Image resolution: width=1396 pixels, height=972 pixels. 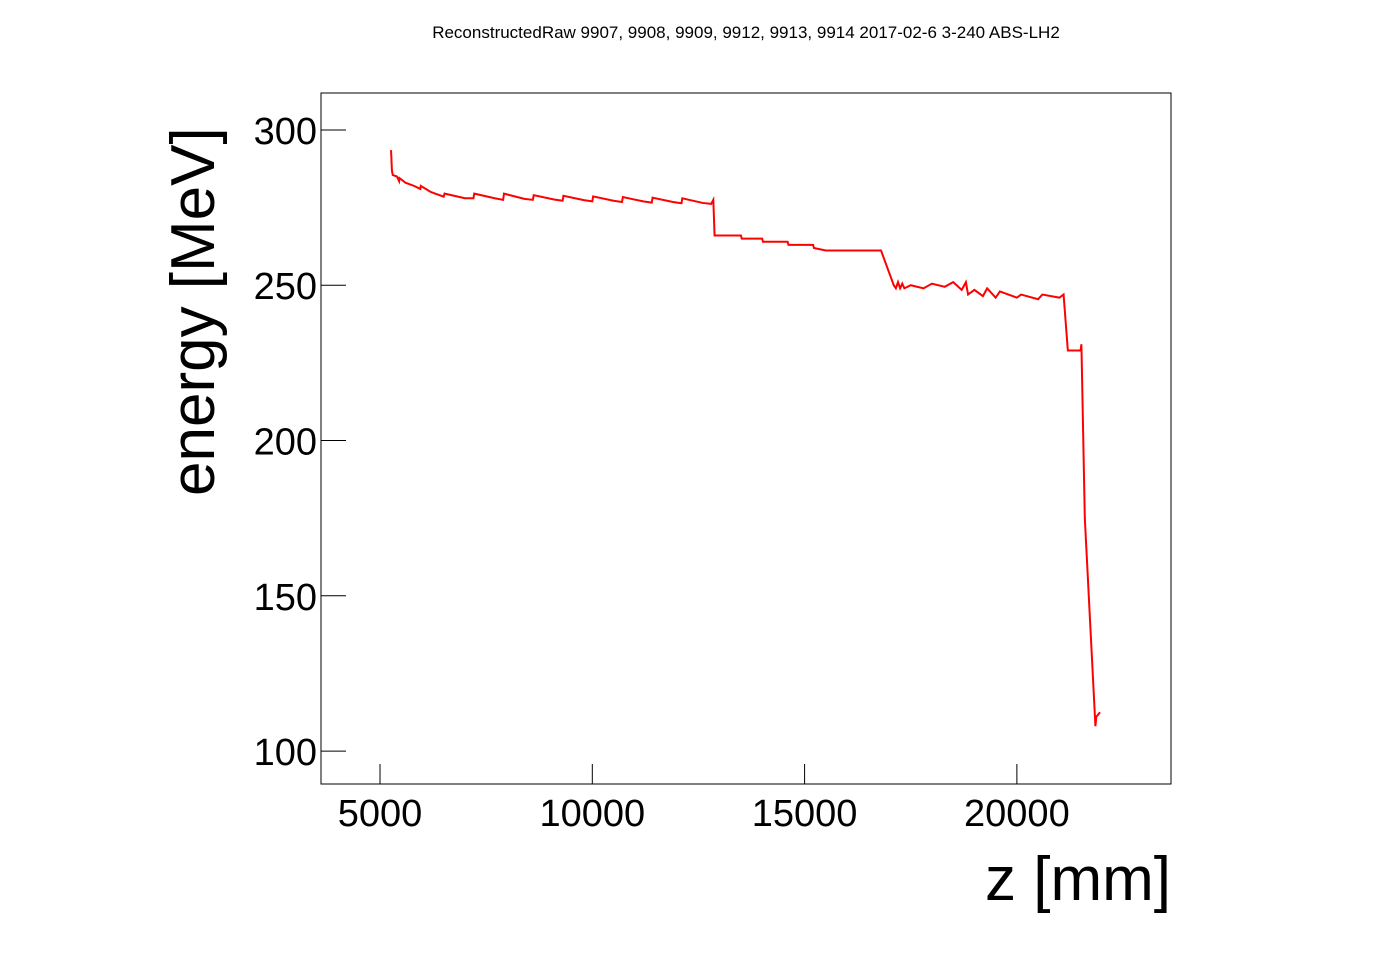 What do you see at coordinates (1078, 879) in the screenshot?
I see `x-axis-label: z [mm]` at bounding box center [1078, 879].